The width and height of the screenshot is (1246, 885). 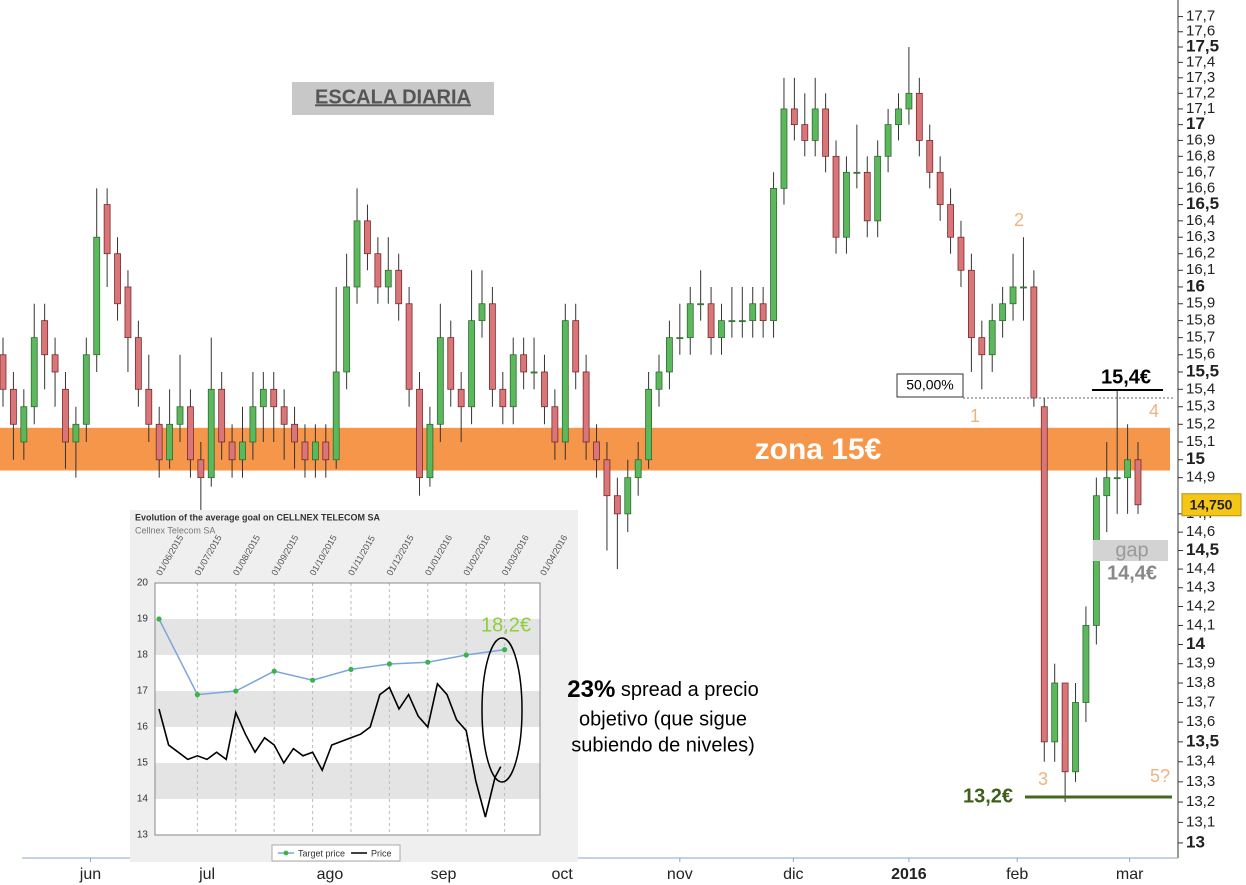 What do you see at coordinates (929, 385) in the screenshot?
I see `retracement-label: 50,00%` at bounding box center [929, 385].